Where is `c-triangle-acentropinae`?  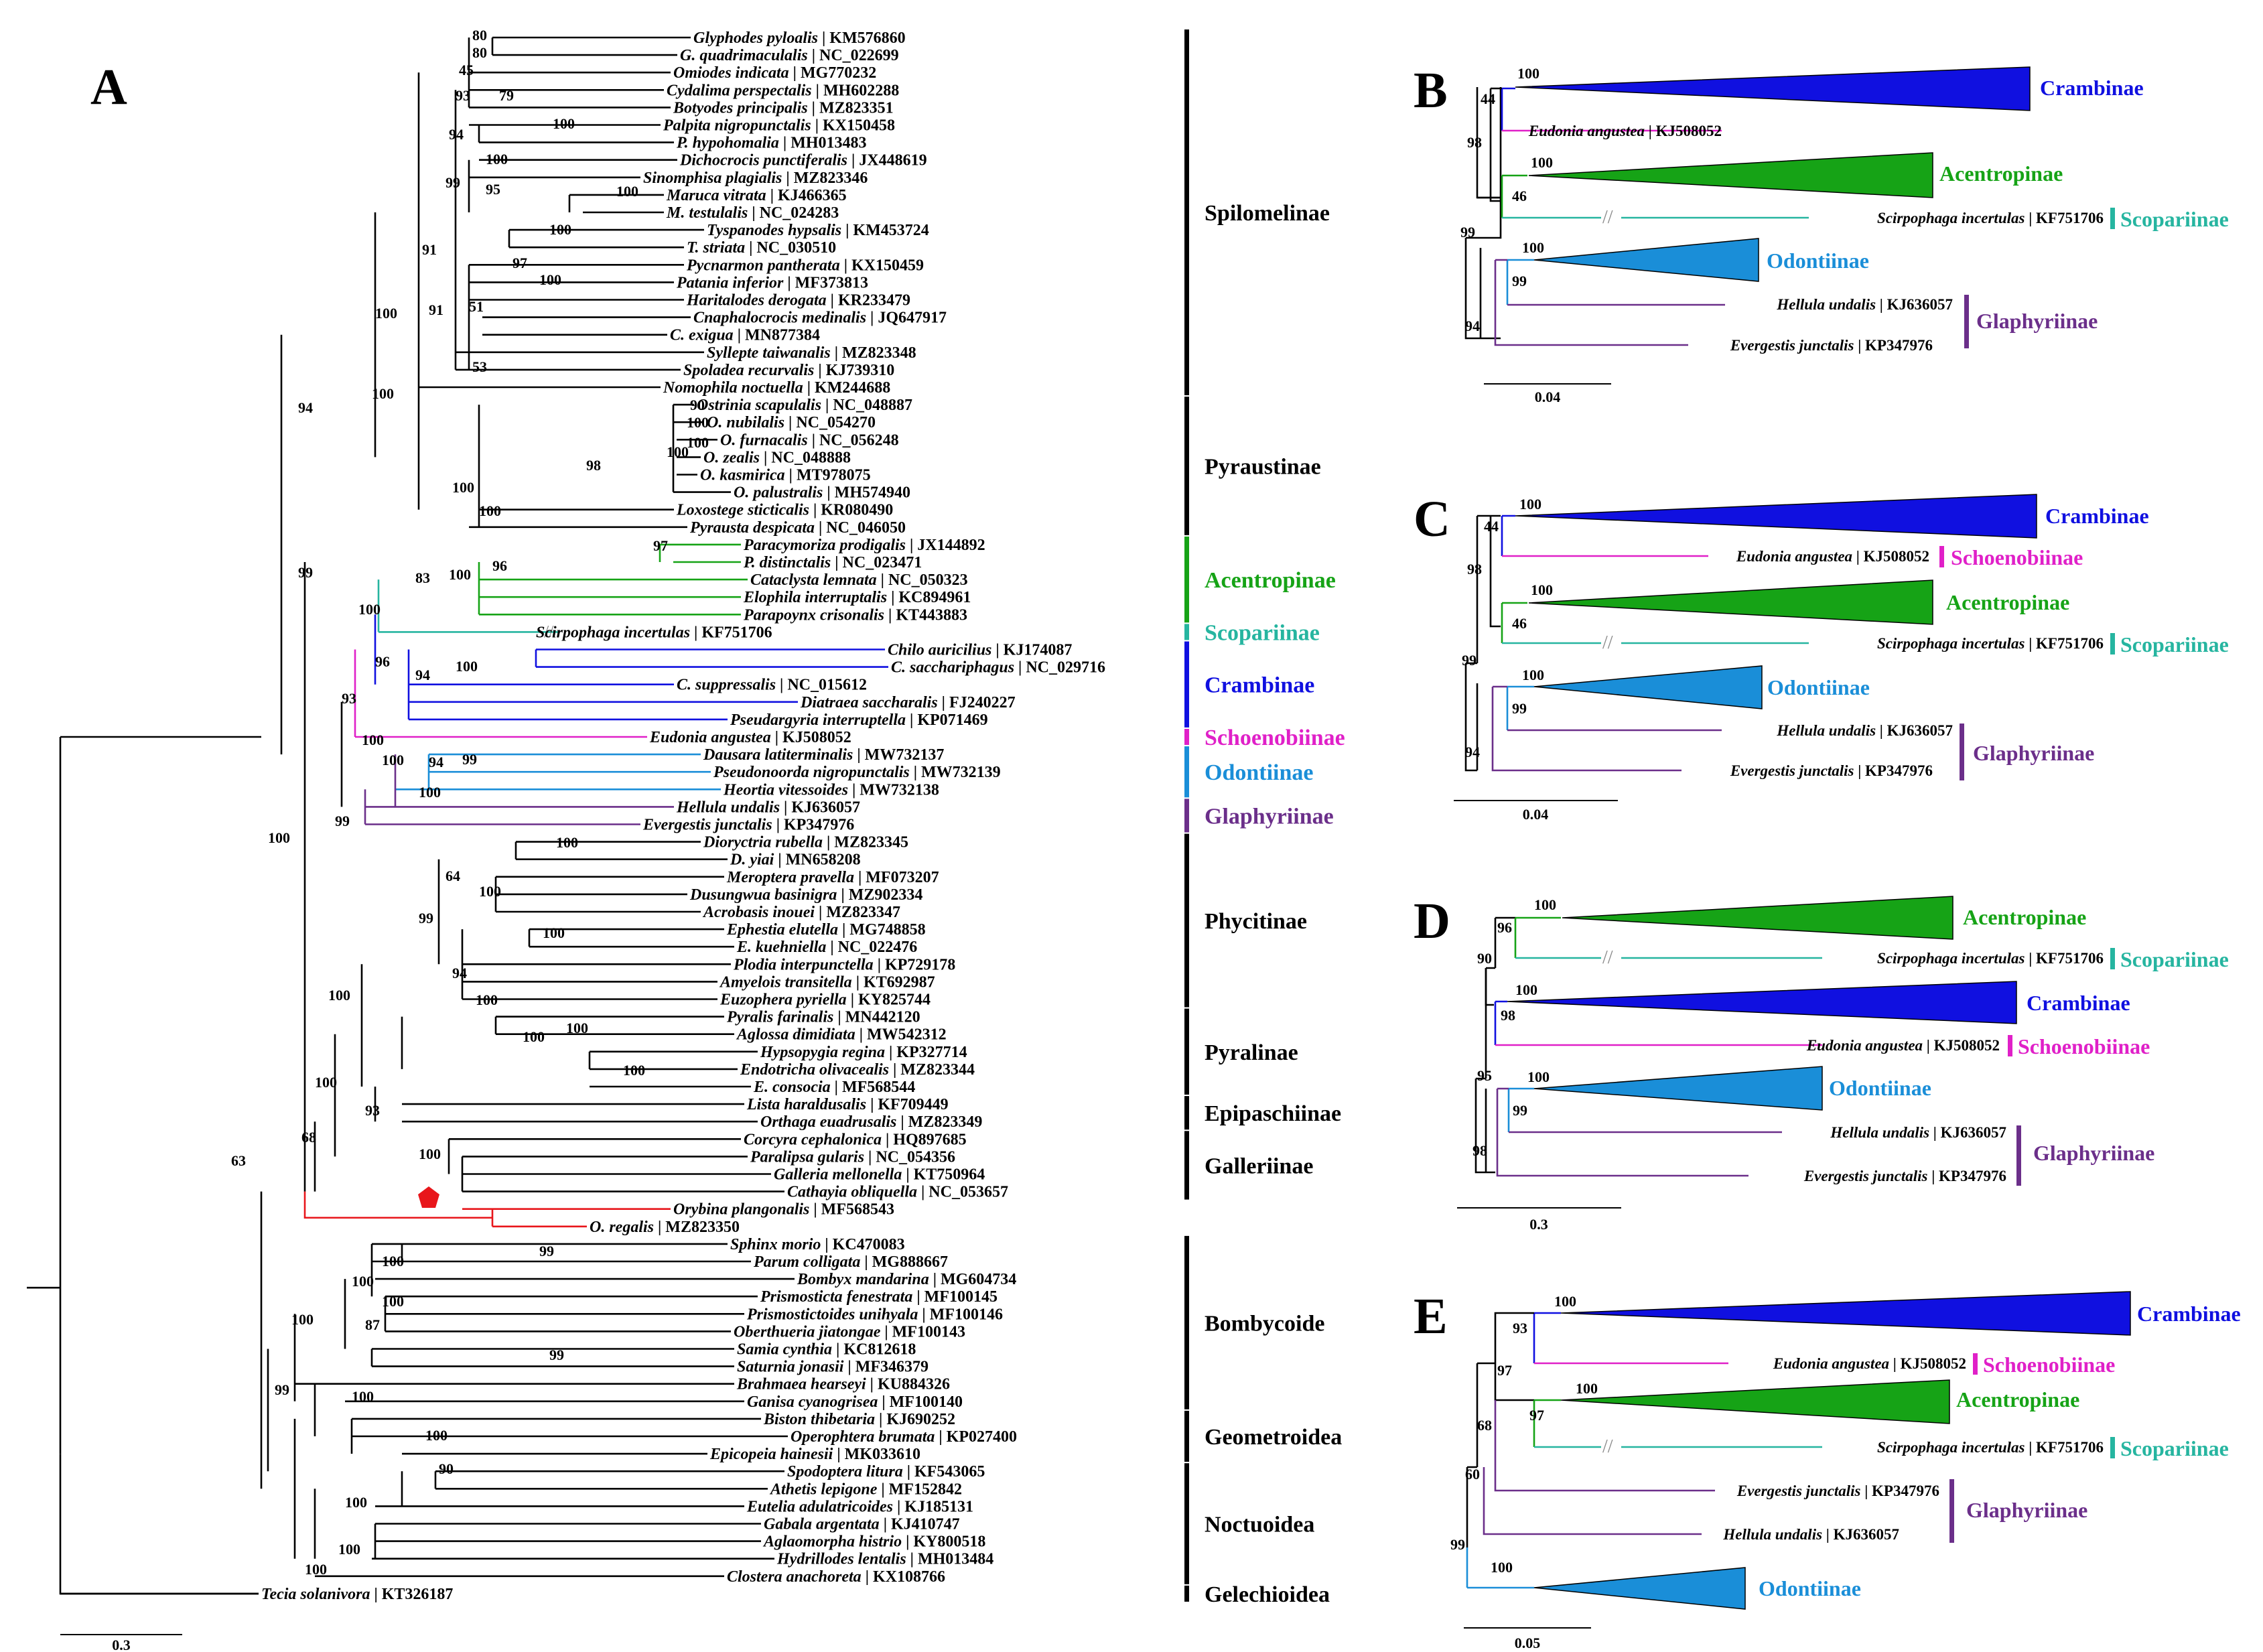 c-triangle-acentropinae is located at coordinates (1730, 602).